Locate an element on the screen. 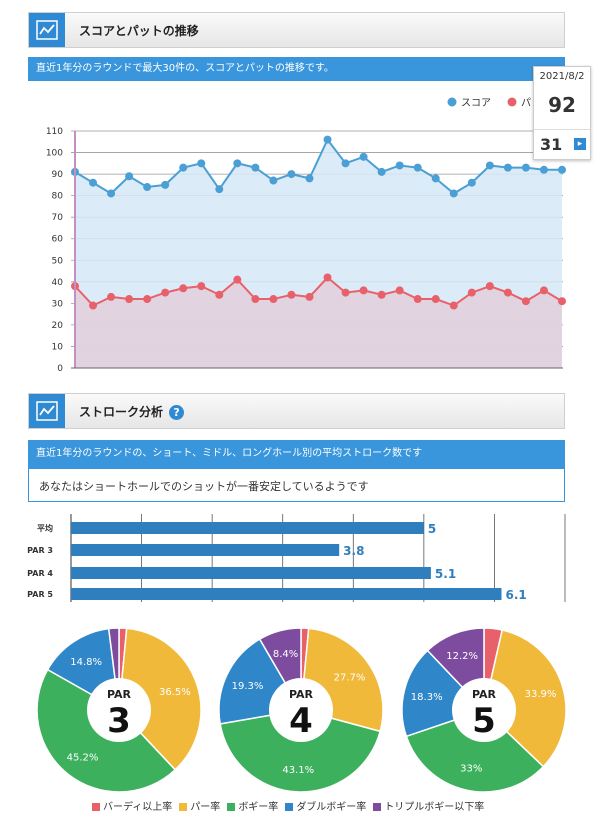 The image size is (600, 819). slice-label: 43.1% is located at coordinates (298, 770).